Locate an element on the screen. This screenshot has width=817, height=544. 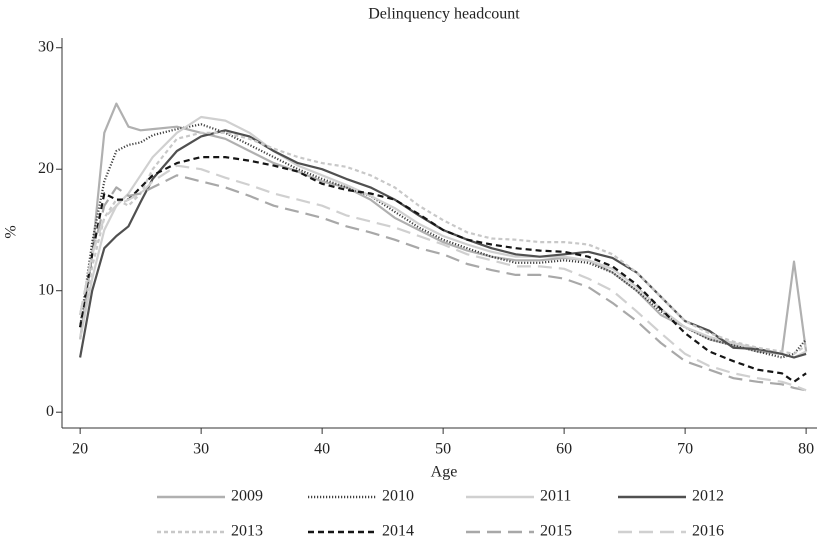
x-tick-label: 70 is located at coordinates (685, 449).